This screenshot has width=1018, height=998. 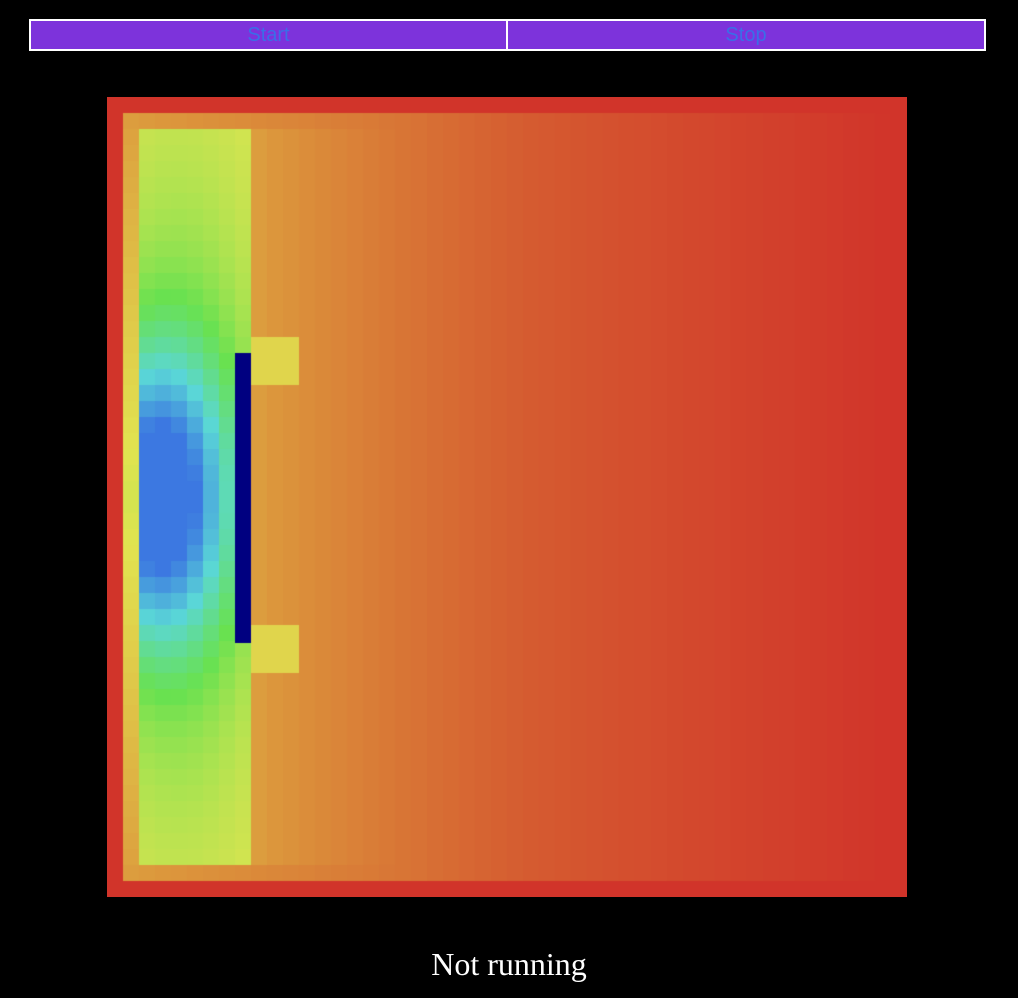 What do you see at coordinates (746, 35) in the screenshot?
I see `stop-button: Stop` at bounding box center [746, 35].